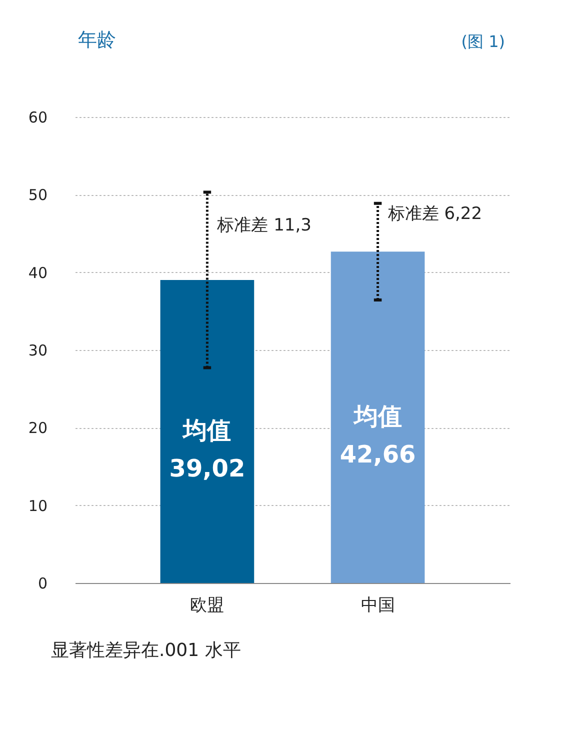  Describe the element at coordinates (483, 41) in the screenshot. I see `text: (图 1)` at that location.